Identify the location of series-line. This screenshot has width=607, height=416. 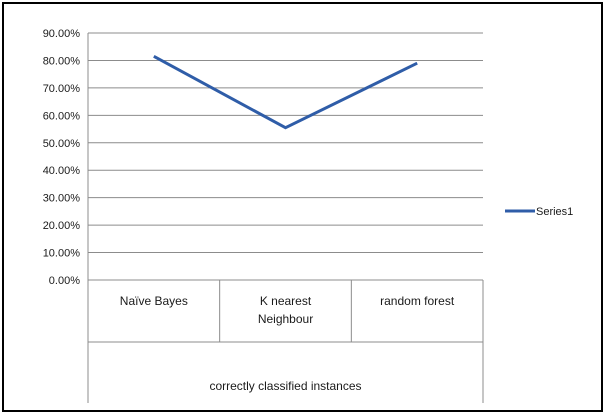
(285, 92).